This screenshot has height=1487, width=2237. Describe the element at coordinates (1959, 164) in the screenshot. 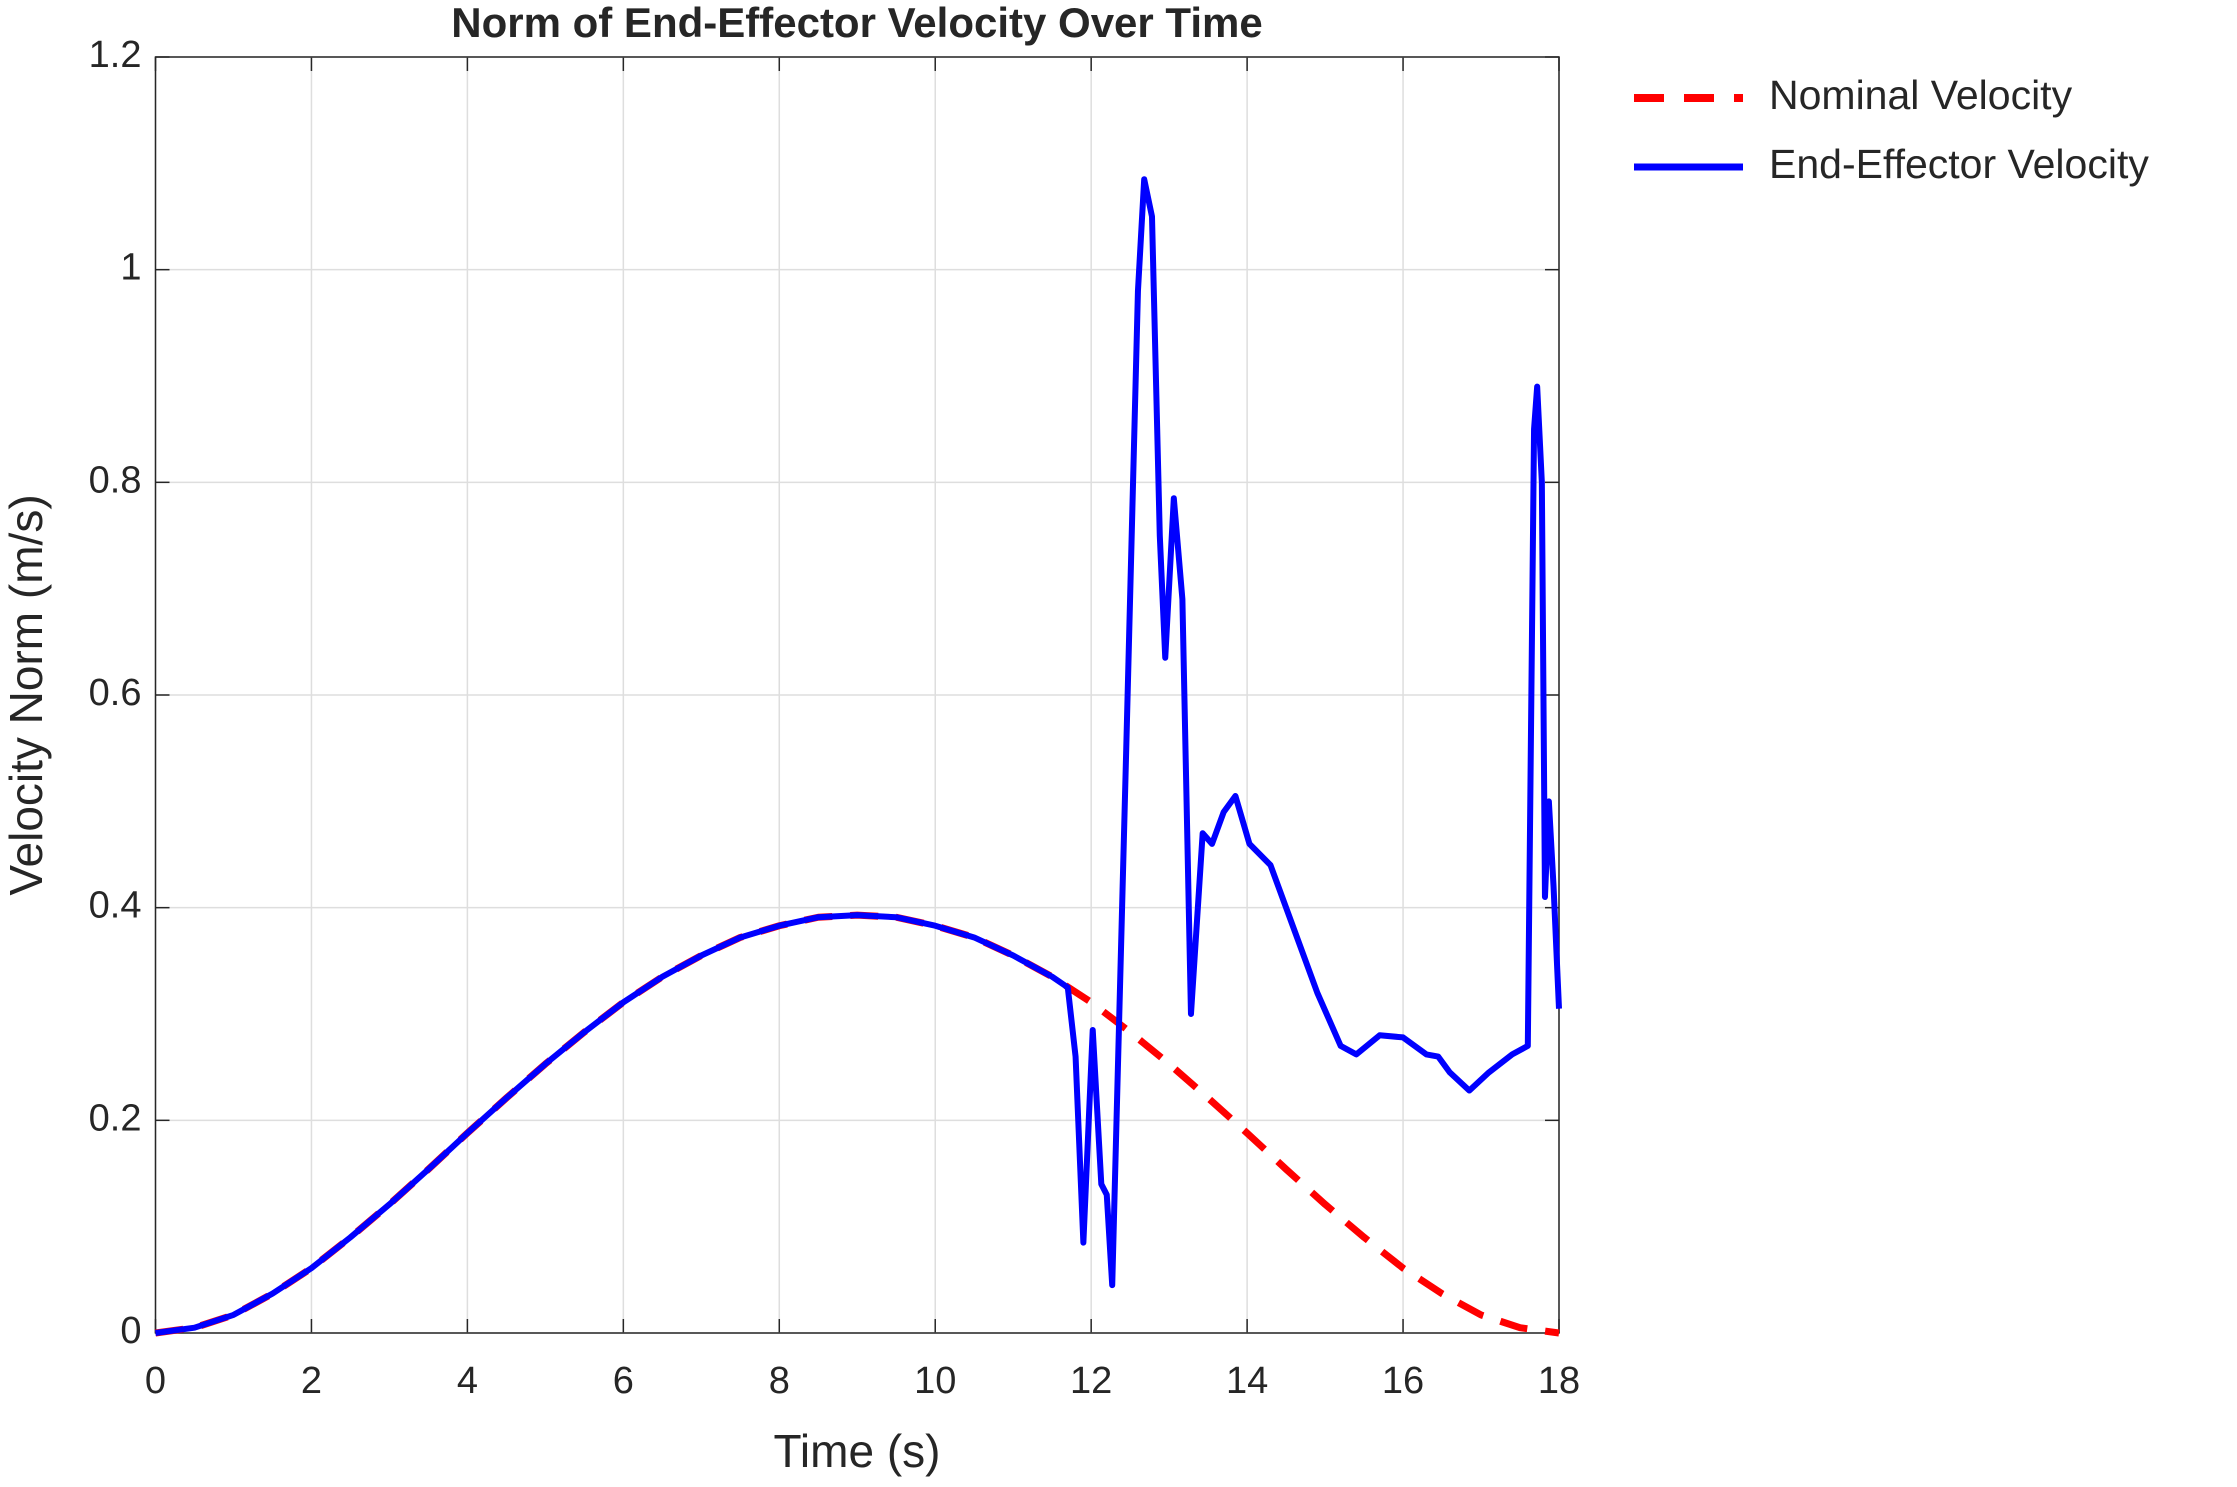

I see `legend-label: End-Effector Velocity` at that location.